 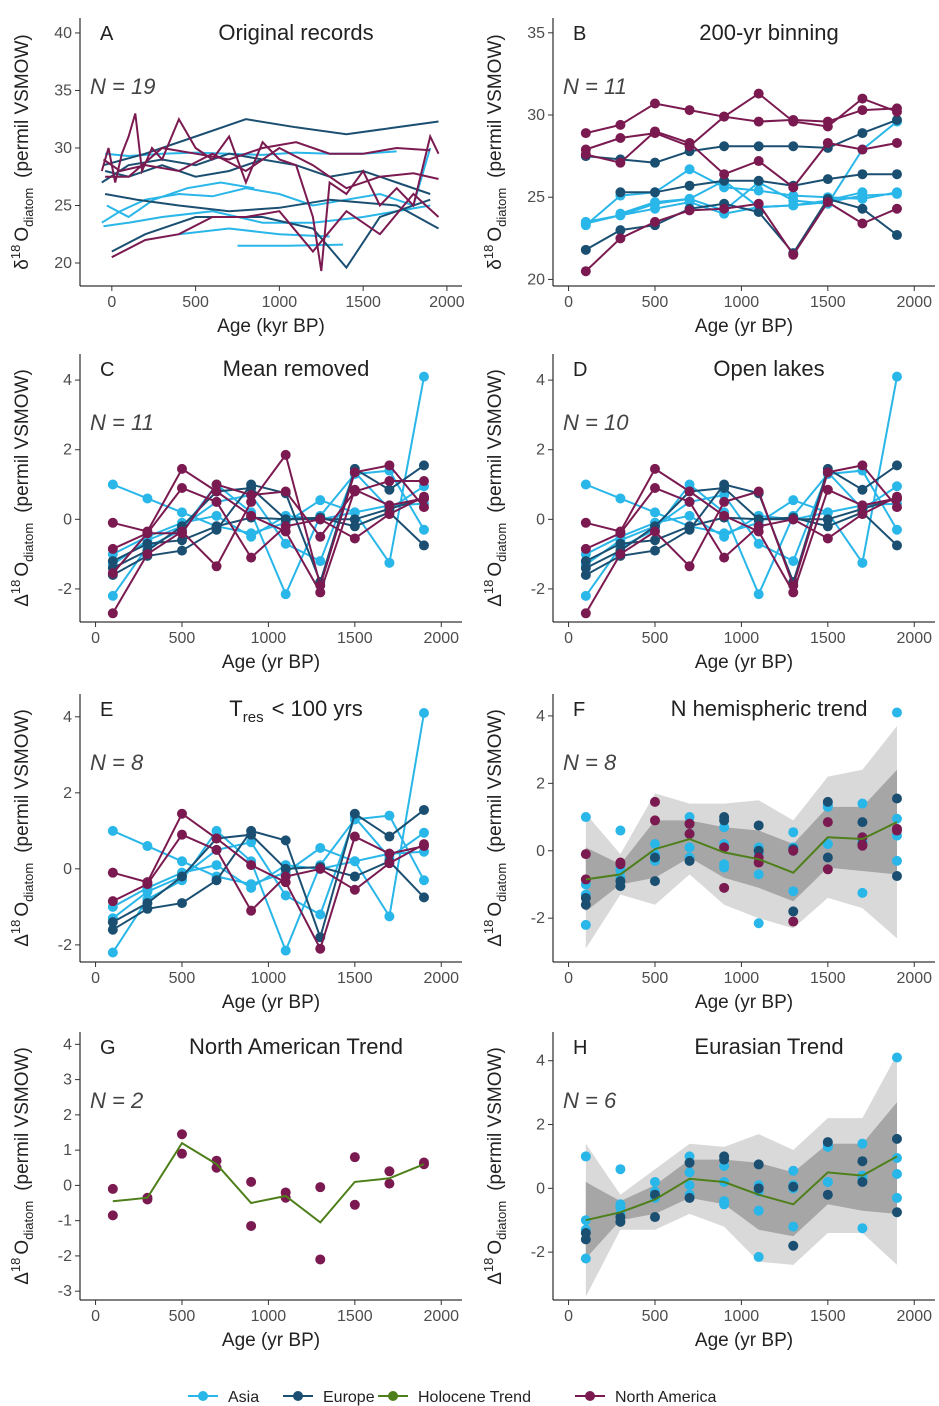 I want to click on x-tick-label: 1500, so click(x=355, y=1316).